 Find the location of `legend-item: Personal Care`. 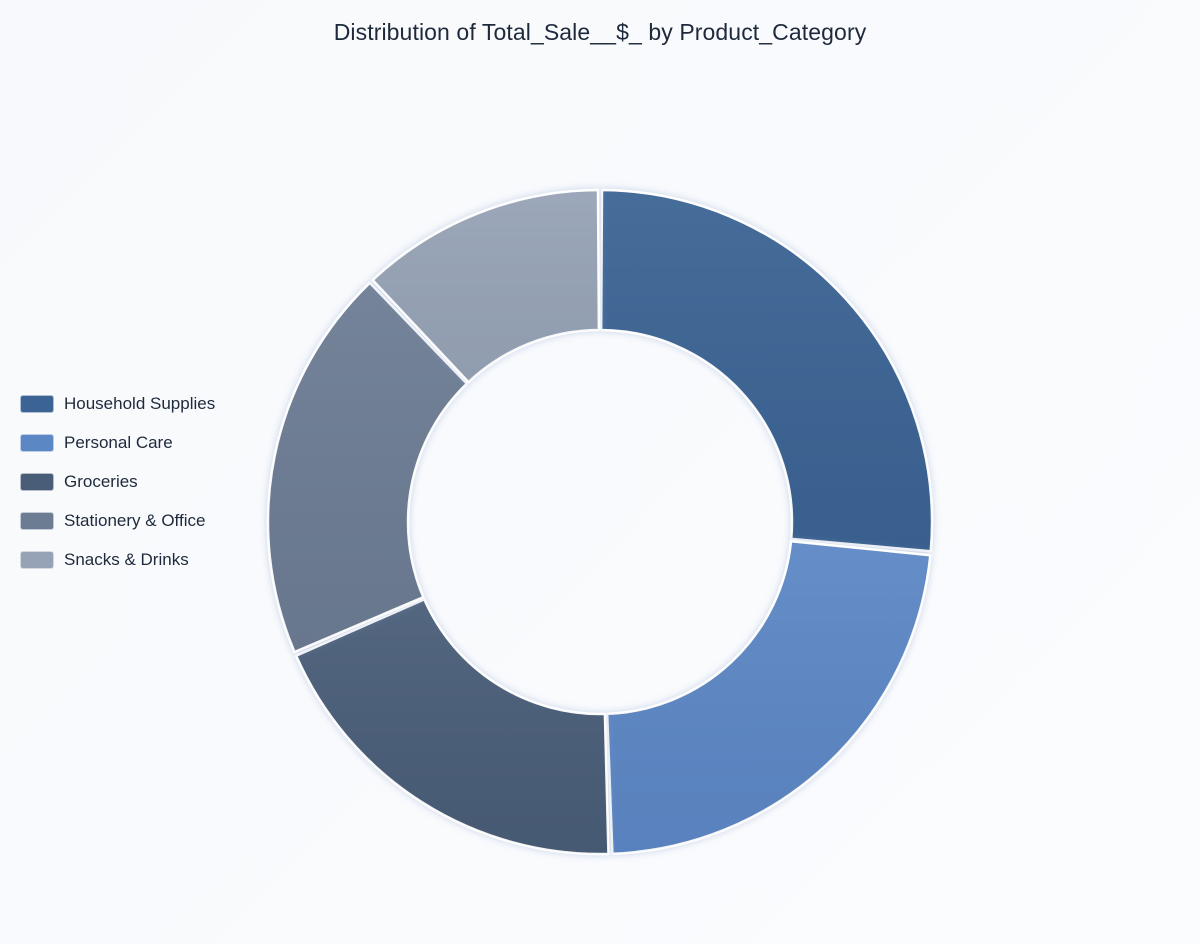

legend-item: Personal Care is located at coordinates (117, 442).